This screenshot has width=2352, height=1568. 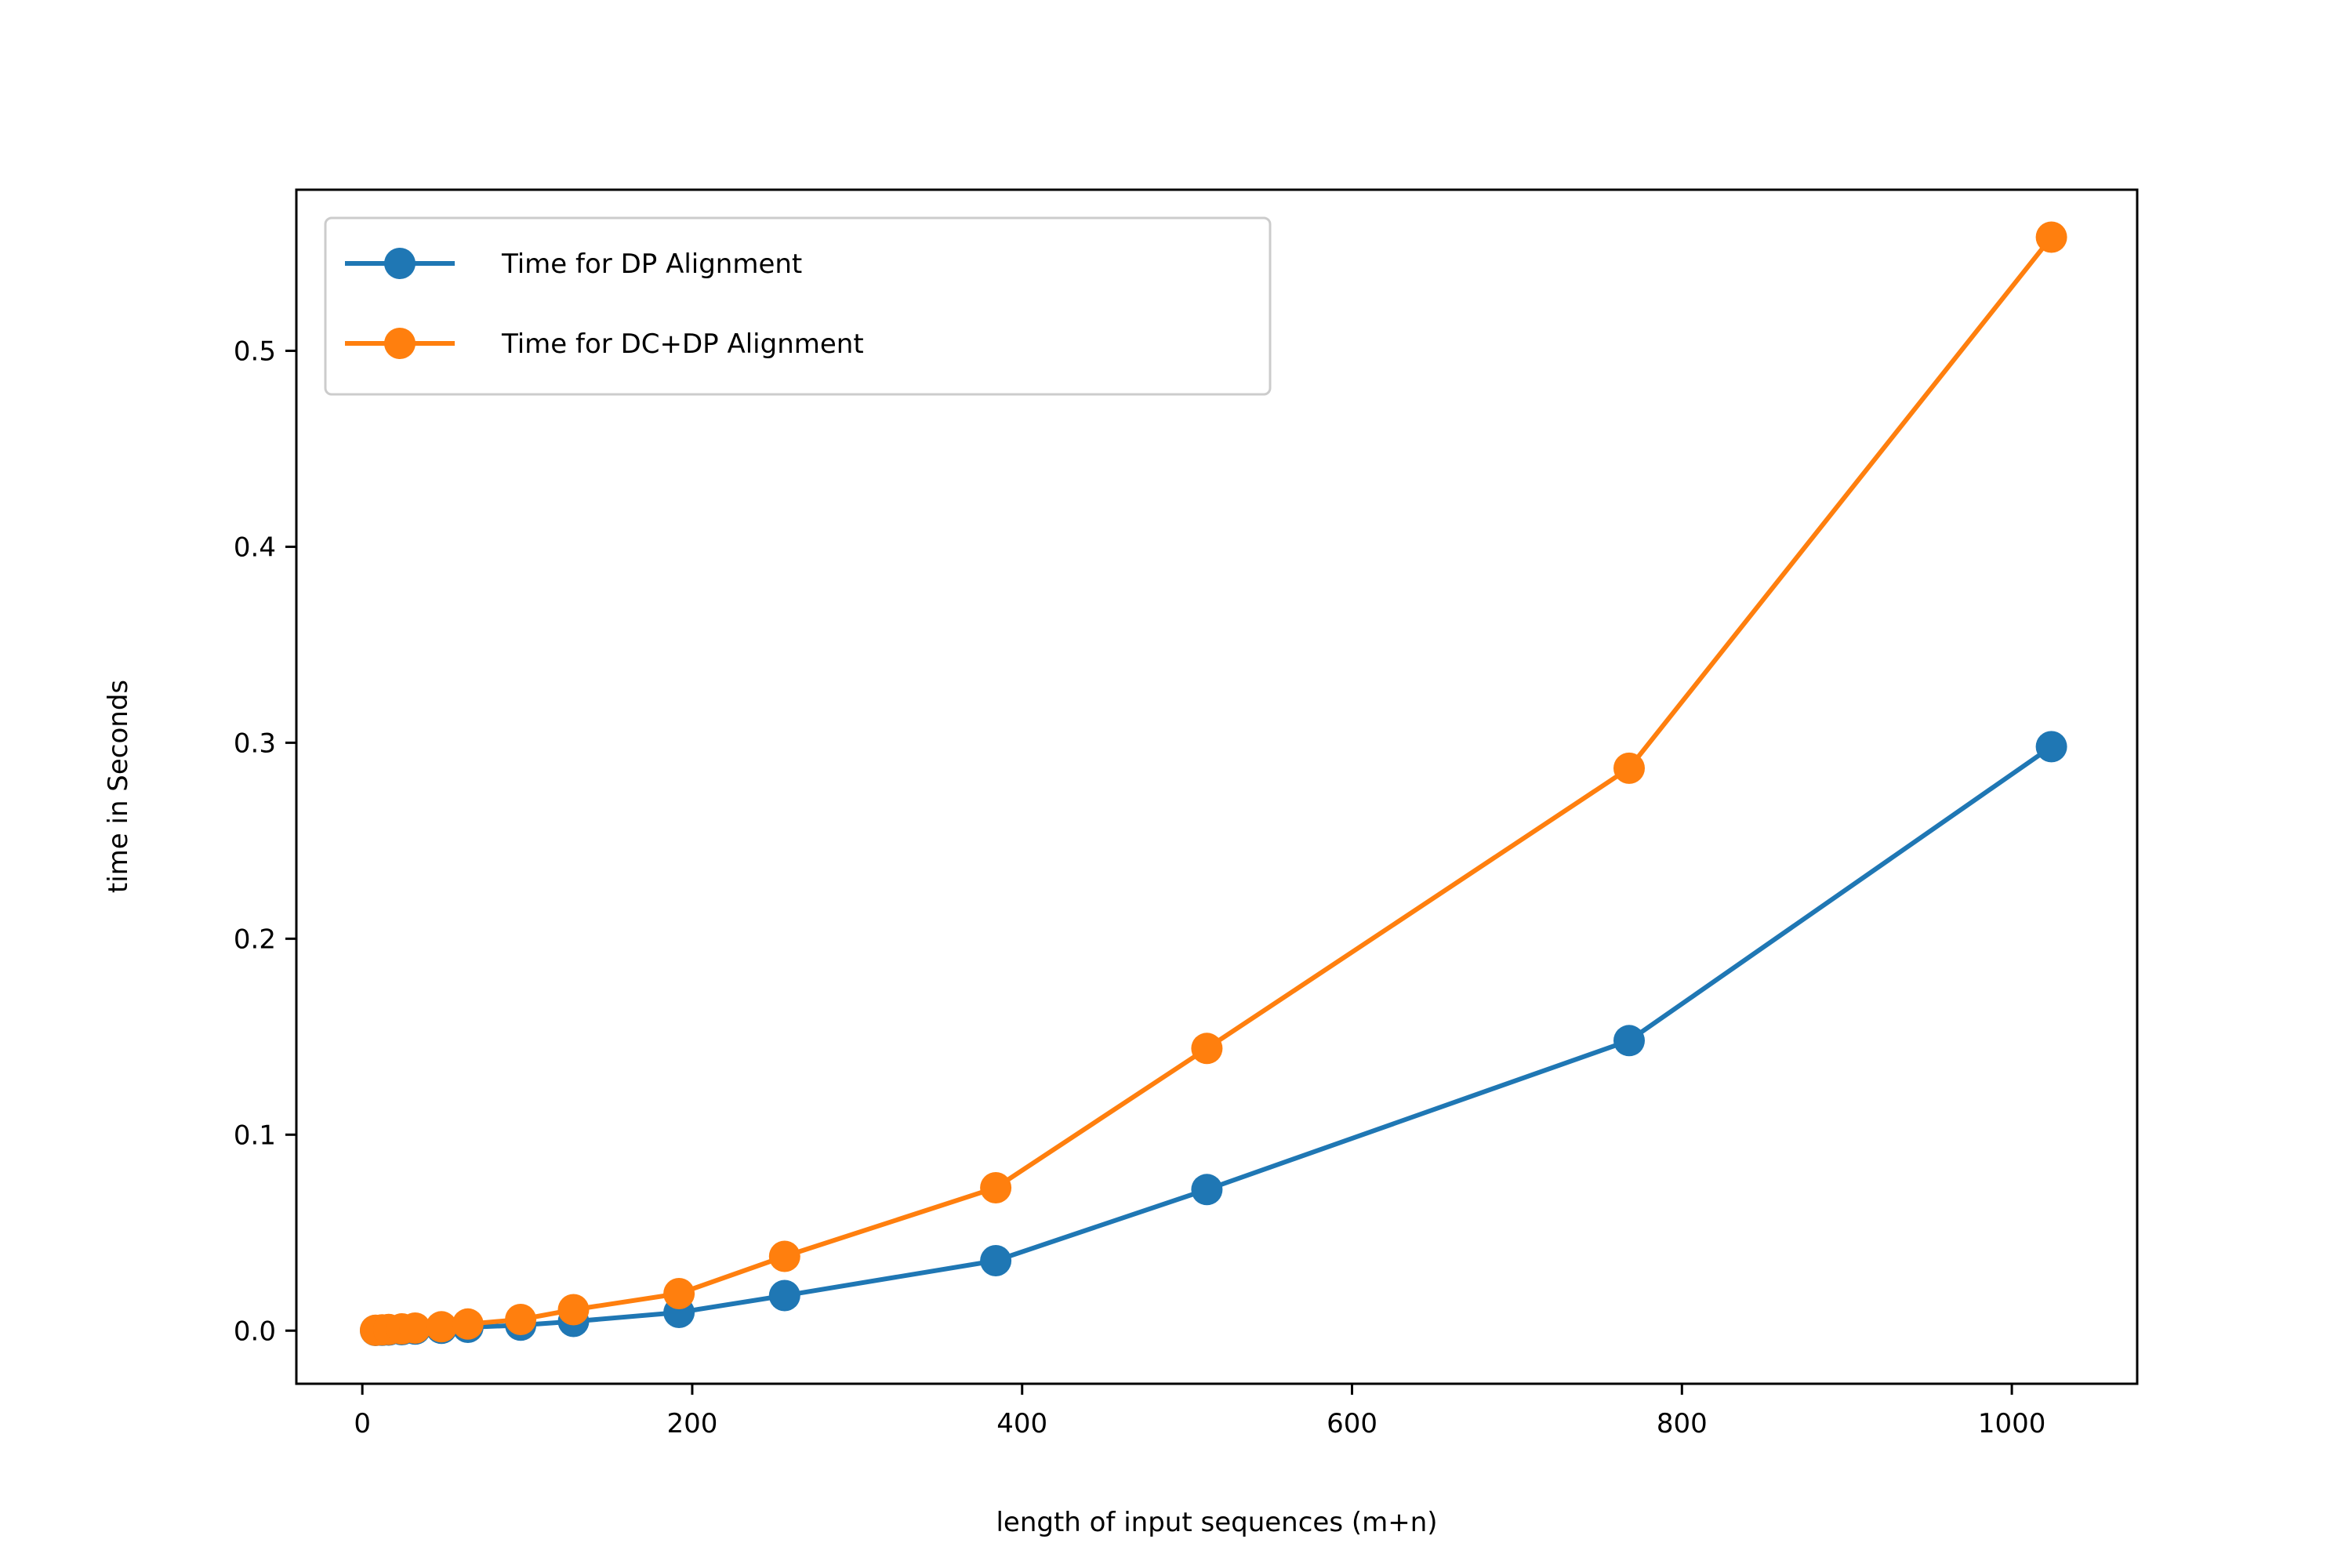 I want to click on x-tick-label: 400, so click(x=1021, y=1423).